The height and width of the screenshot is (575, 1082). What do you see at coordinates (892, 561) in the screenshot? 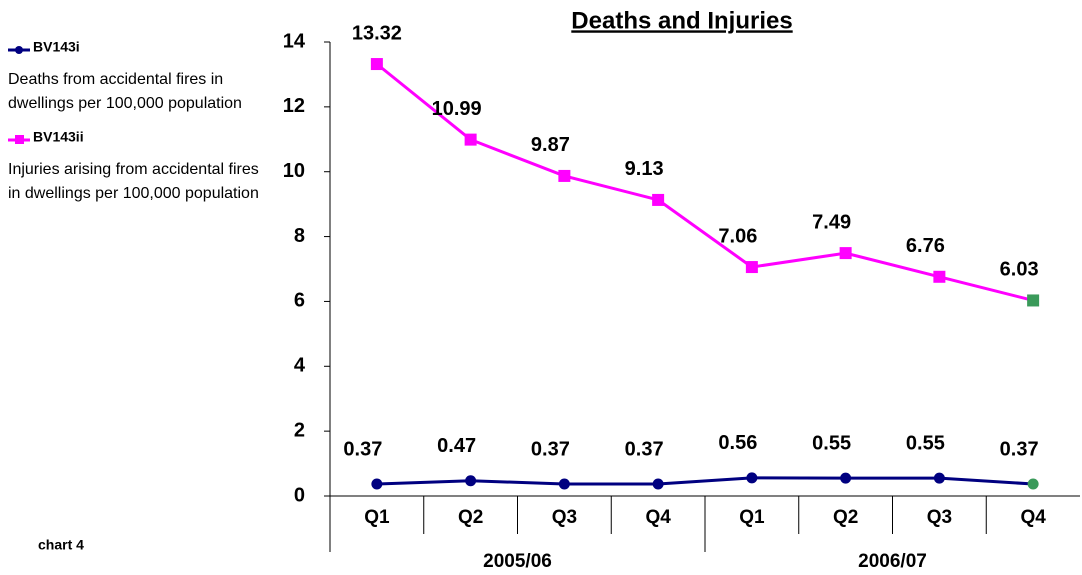
I see `group-label: 2006/07` at bounding box center [892, 561].